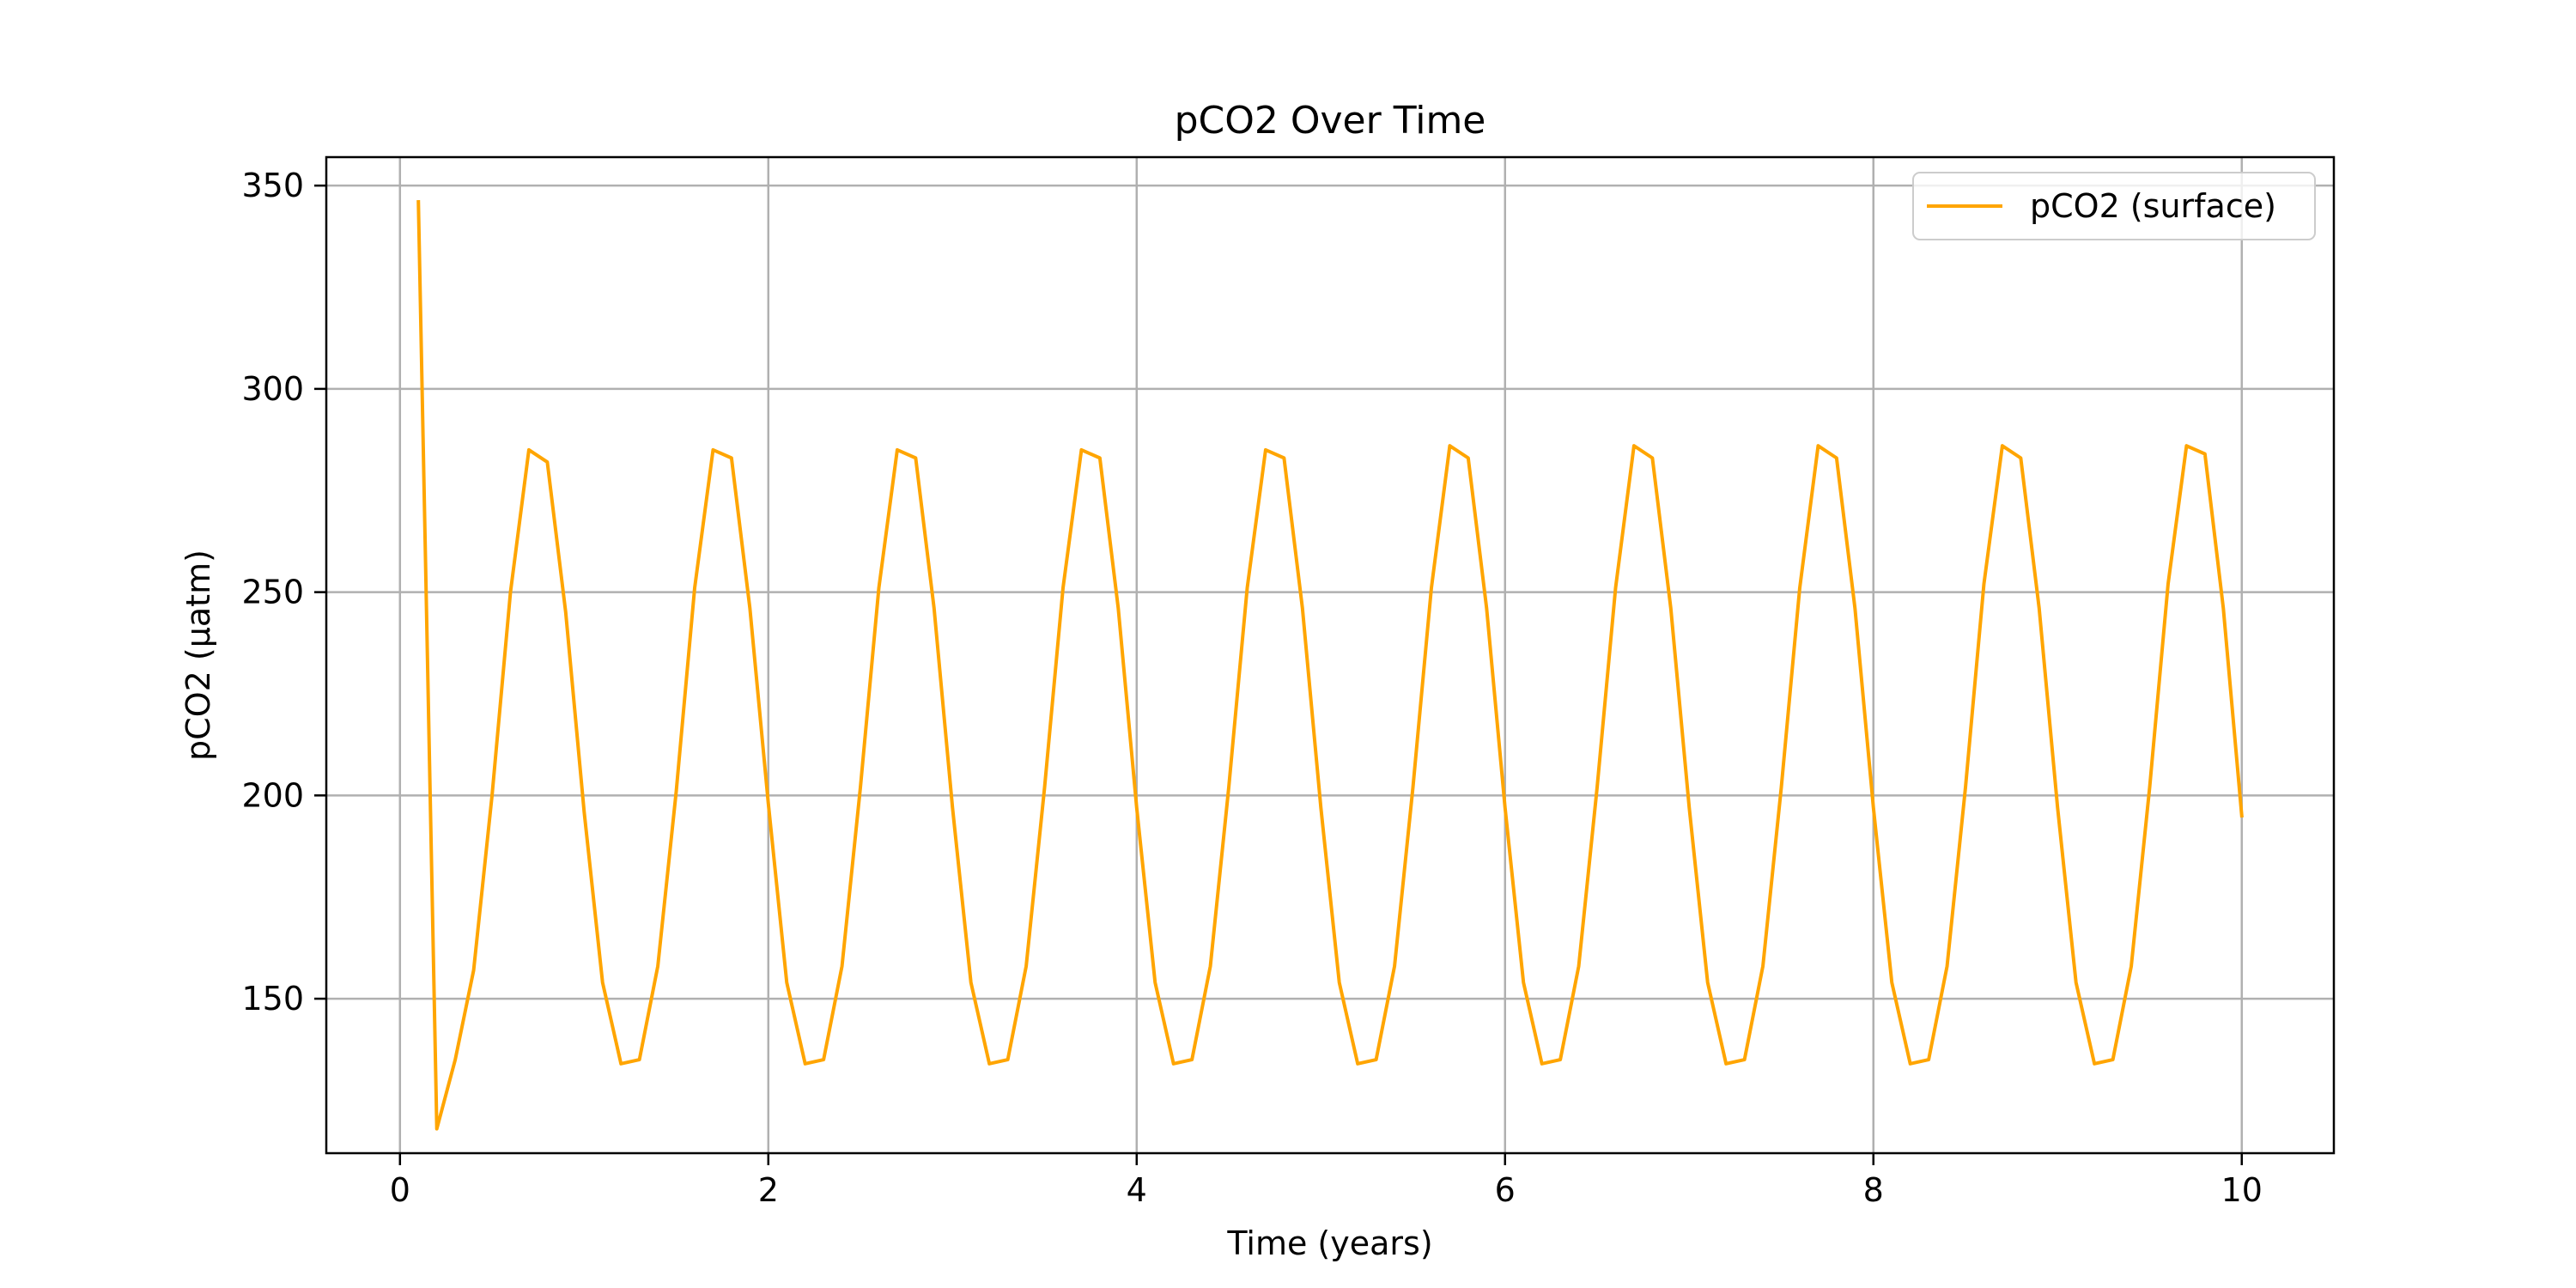 Image resolution: width=2576 pixels, height=1288 pixels. What do you see at coordinates (2153, 206) in the screenshot?
I see `legend-entry: pCO2 (surface)` at bounding box center [2153, 206].